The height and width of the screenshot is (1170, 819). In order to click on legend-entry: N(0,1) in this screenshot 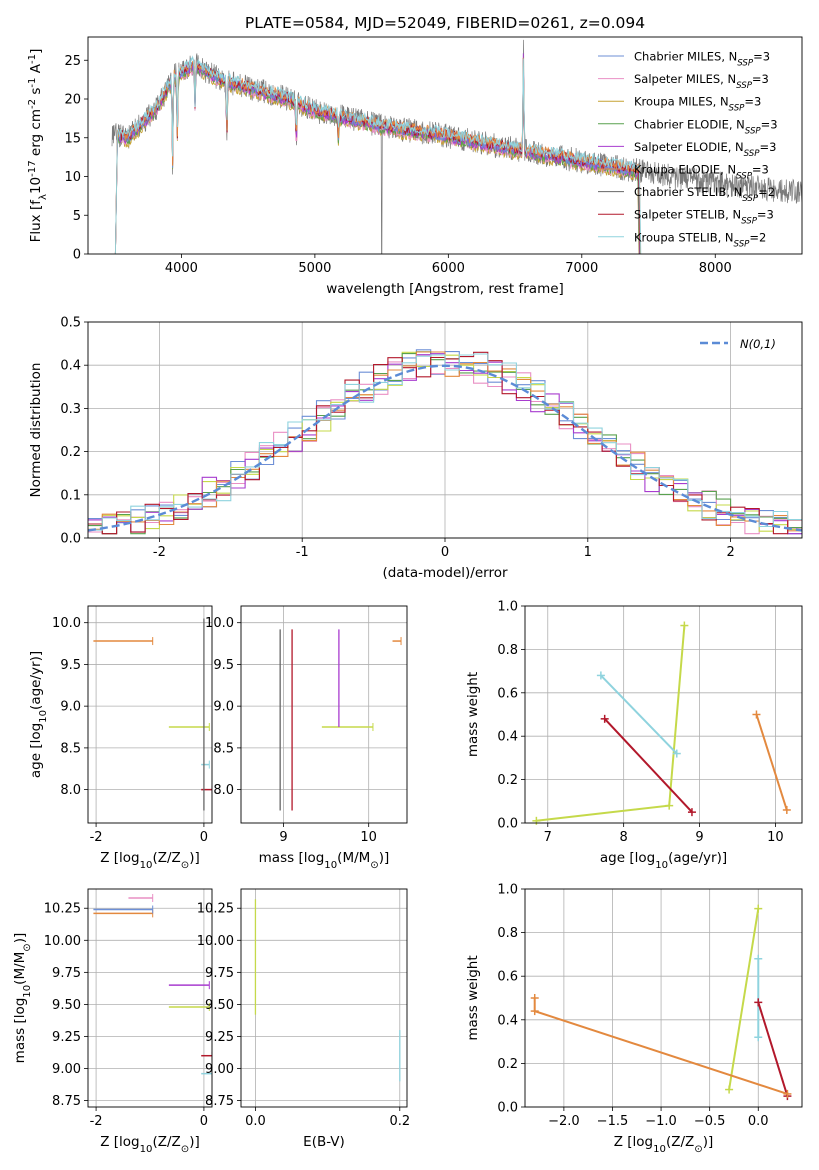, I will do `click(758, 344)`.